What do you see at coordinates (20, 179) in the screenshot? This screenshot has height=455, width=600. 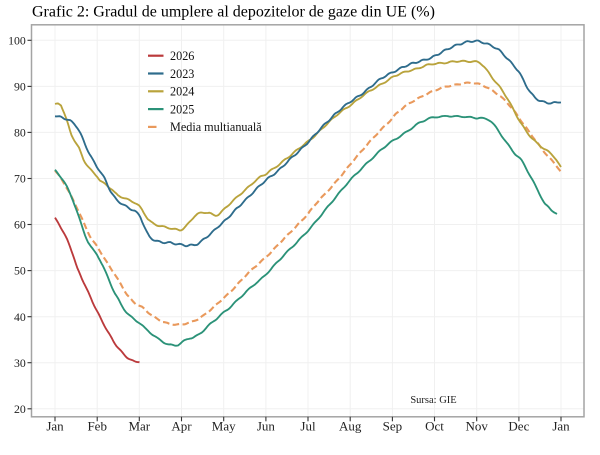 I see `svg-text: 70` at bounding box center [20, 179].